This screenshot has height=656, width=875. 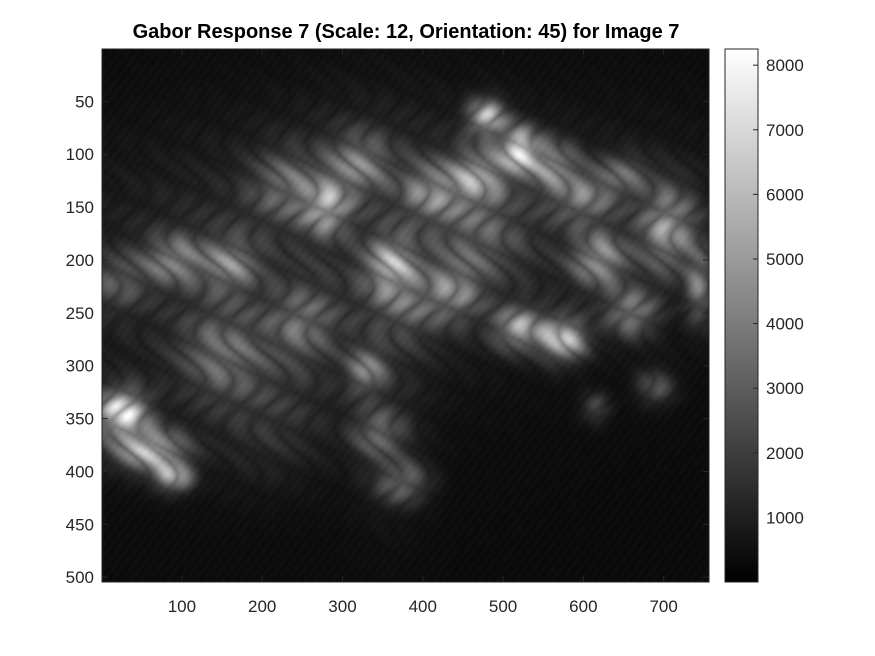 I want to click on y-tick-label: 50, so click(x=84, y=101).